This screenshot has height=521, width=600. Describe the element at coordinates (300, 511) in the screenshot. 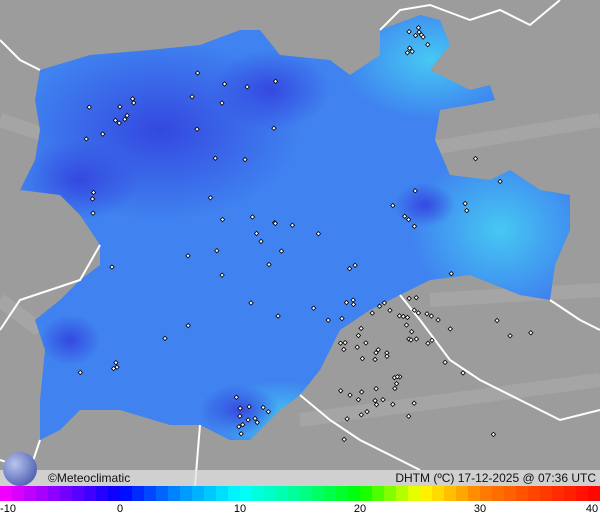

I see `color-scale-ticks: -10 0 10 20 30 40` at that location.